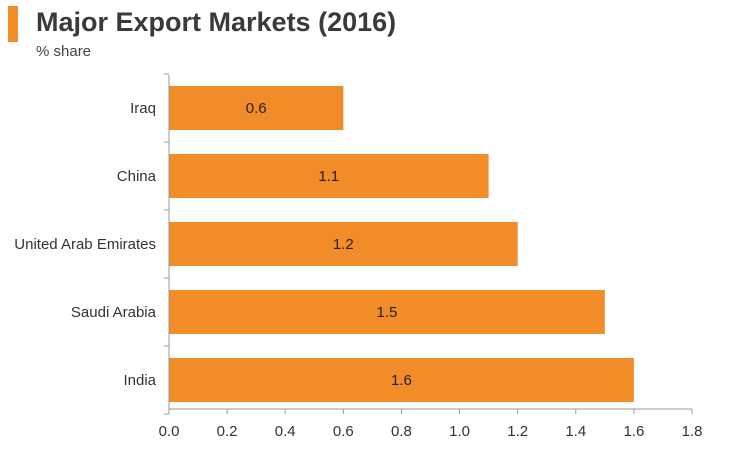  I want to click on x-tick-label: 1.2, so click(517, 431).